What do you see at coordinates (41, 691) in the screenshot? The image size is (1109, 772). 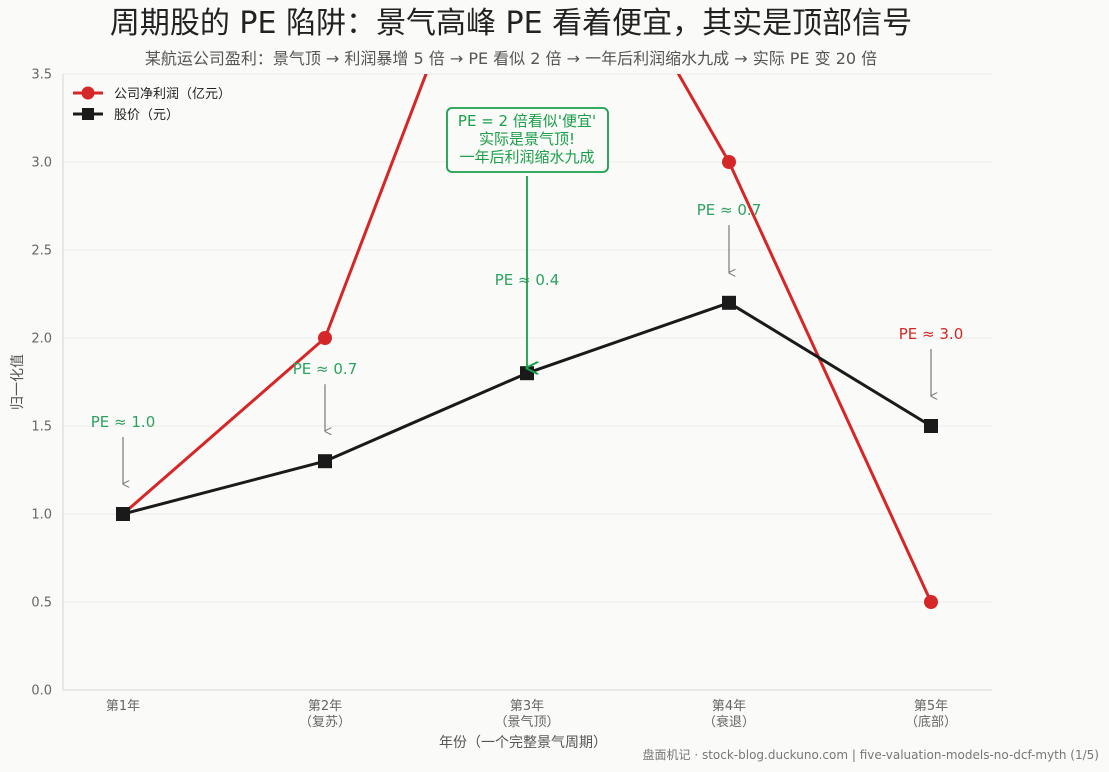 I see `y-tick-label: 0.0` at bounding box center [41, 691].